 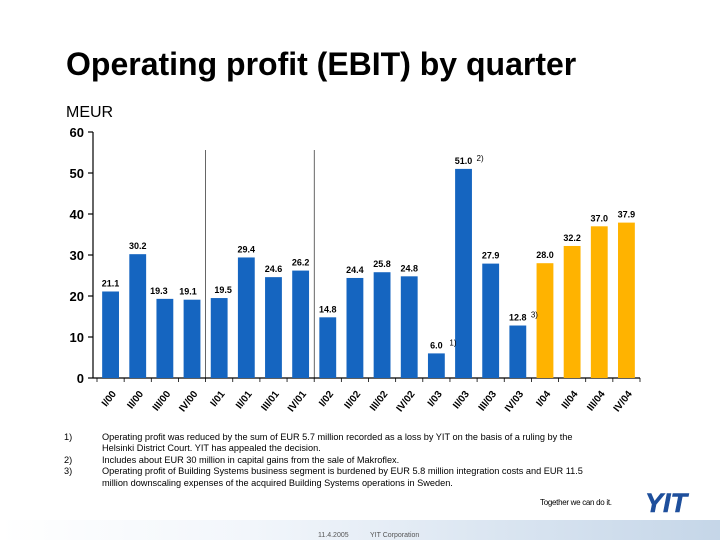 What do you see at coordinates (90, 112) in the screenshot?
I see `y-axis-unit-label: MEUR` at bounding box center [90, 112].